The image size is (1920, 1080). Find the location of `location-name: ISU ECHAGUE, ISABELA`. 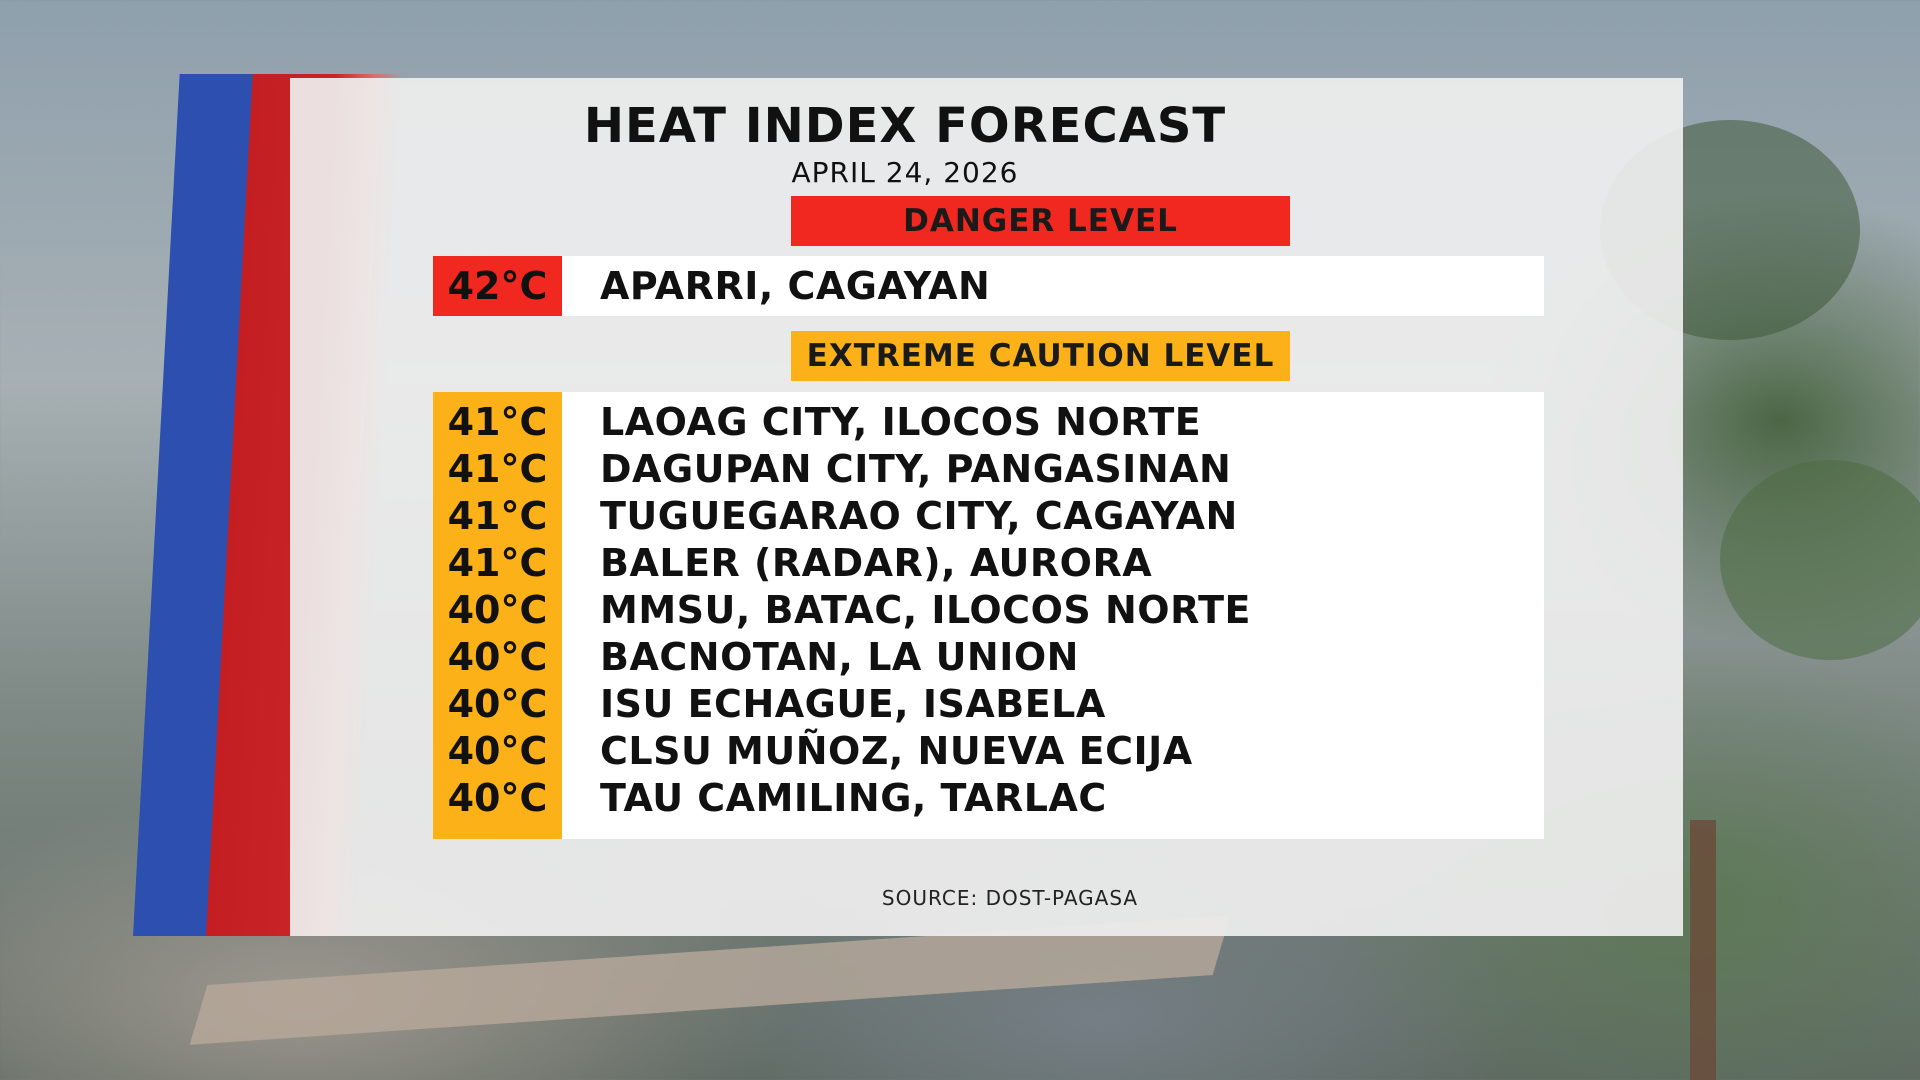

location-name: ISU ECHAGUE, ISABELA is located at coordinates (853, 703).